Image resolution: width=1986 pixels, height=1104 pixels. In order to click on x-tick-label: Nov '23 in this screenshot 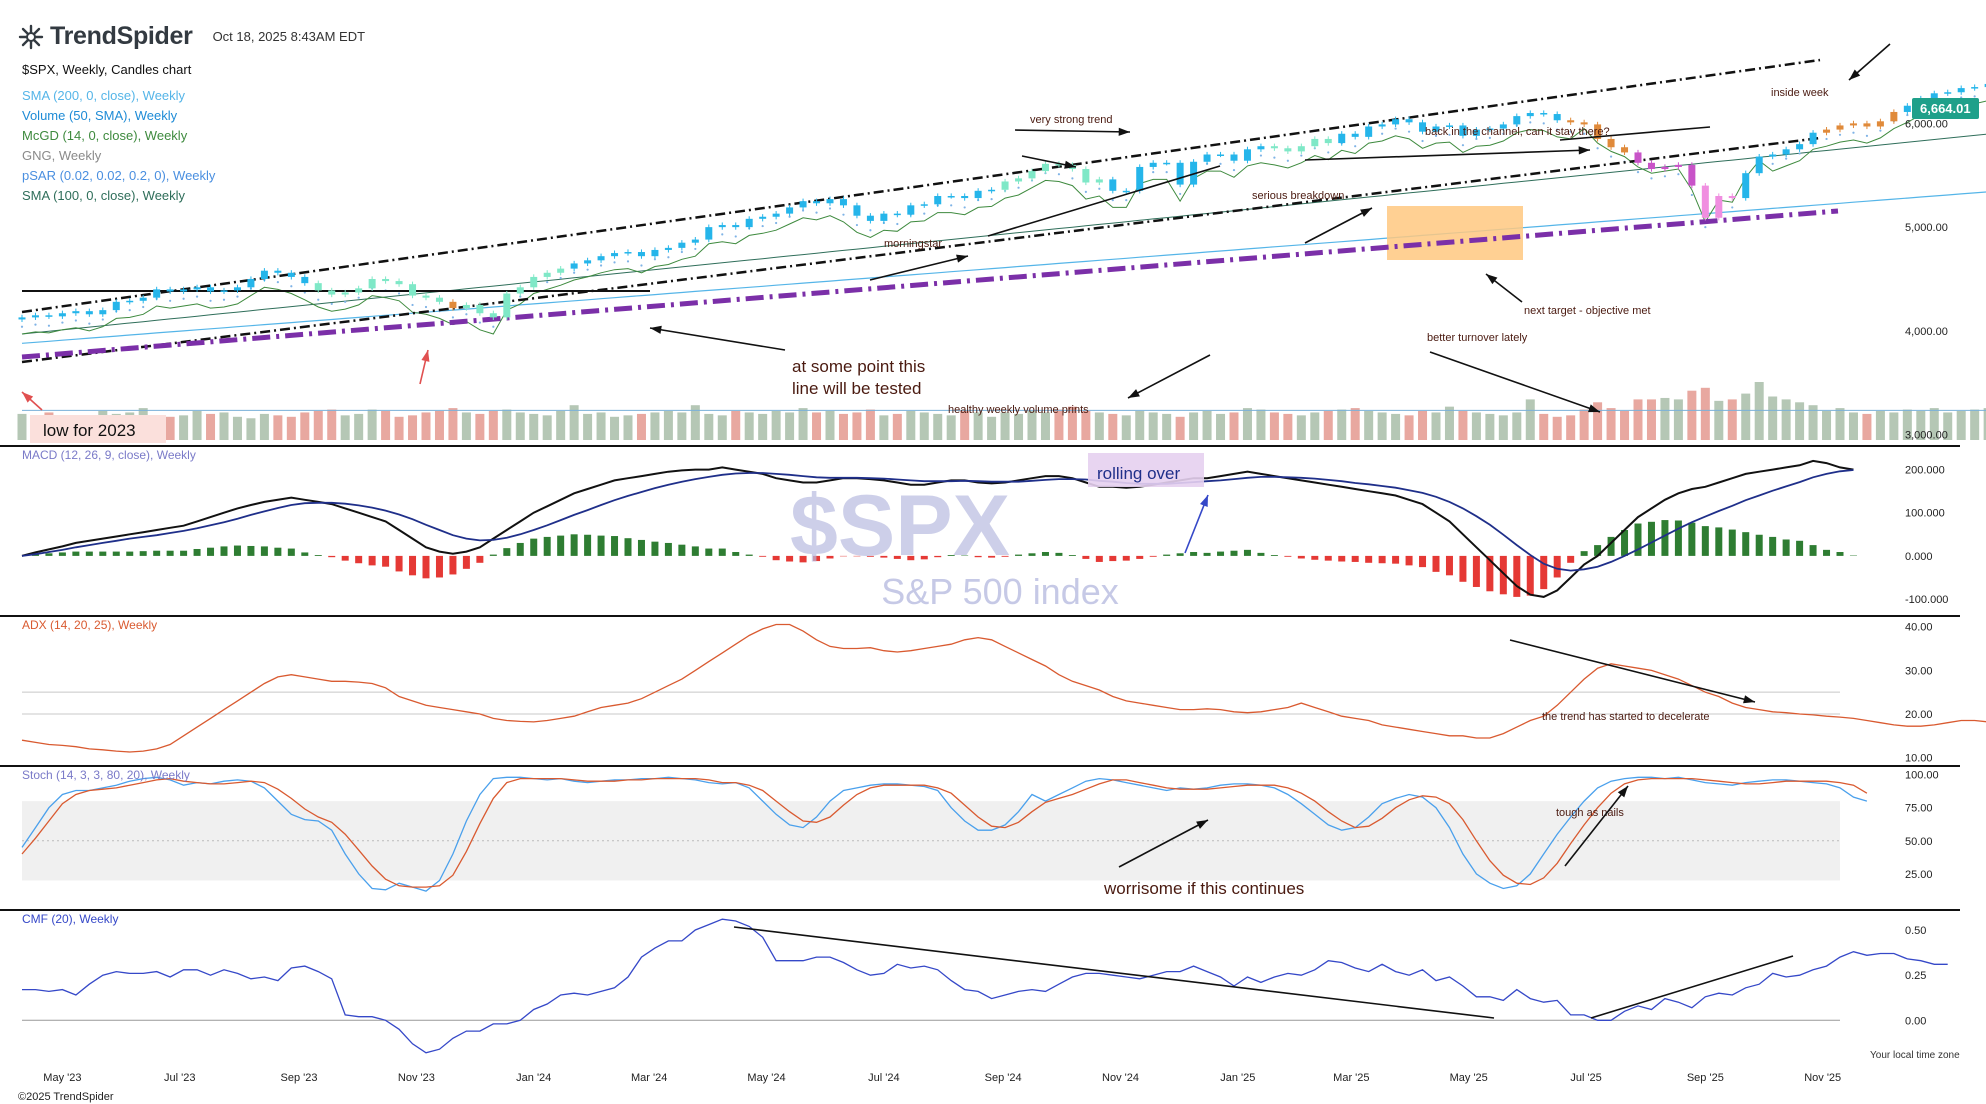, I will do `click(416, 1078)`.